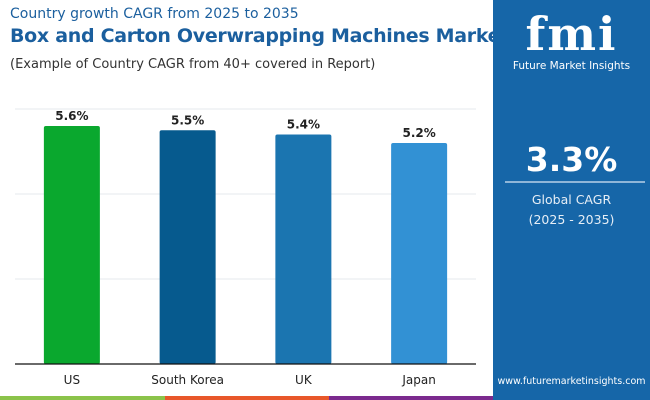 The image size is (650, 400). I want to click on bar-us, so click(71, 245).